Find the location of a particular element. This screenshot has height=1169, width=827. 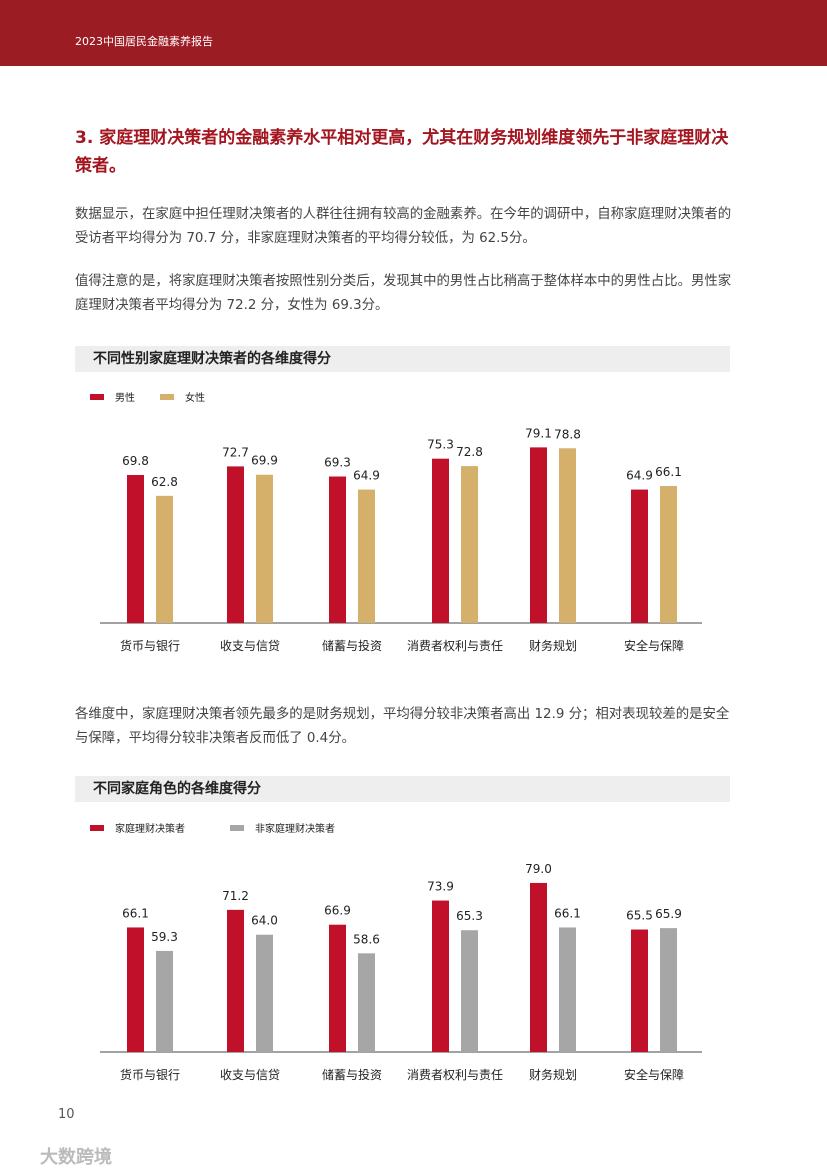

data-label: 66.9 is located at coordinates (337, 911).